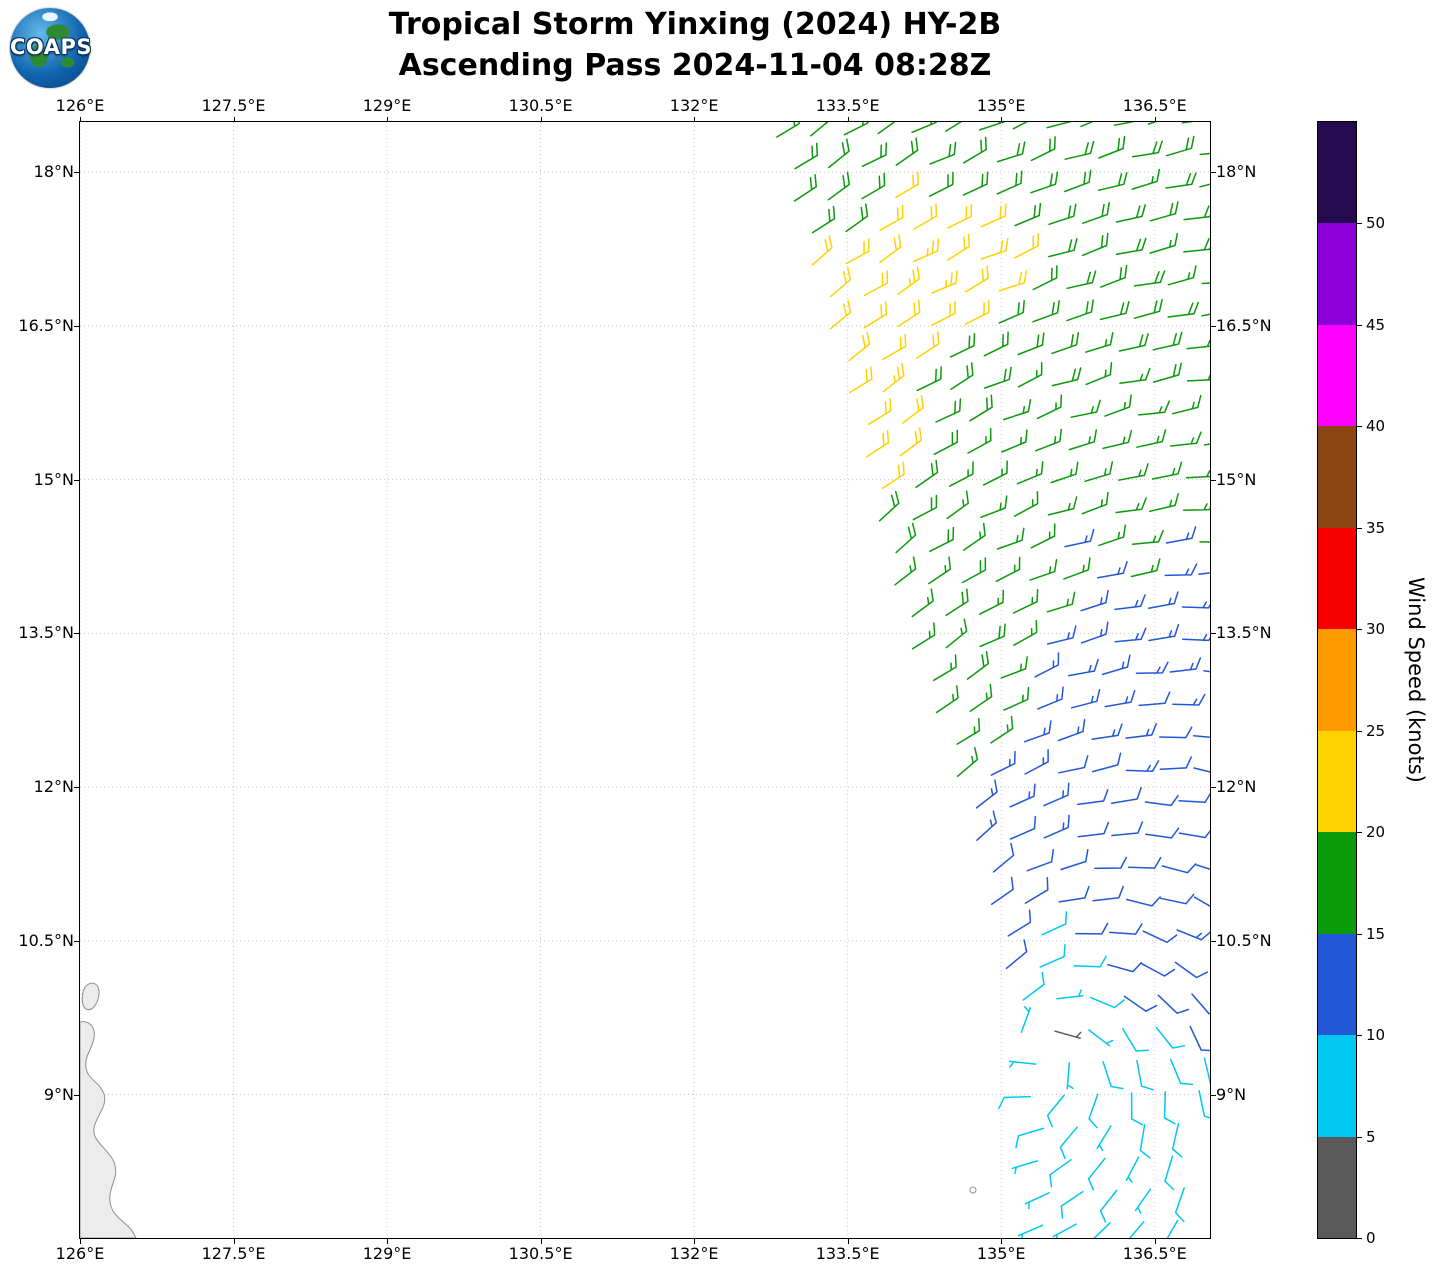 This screenshot has height=1264, width=1453. I want to click on x-tick-label-top: 126°E, so click(80, 105).